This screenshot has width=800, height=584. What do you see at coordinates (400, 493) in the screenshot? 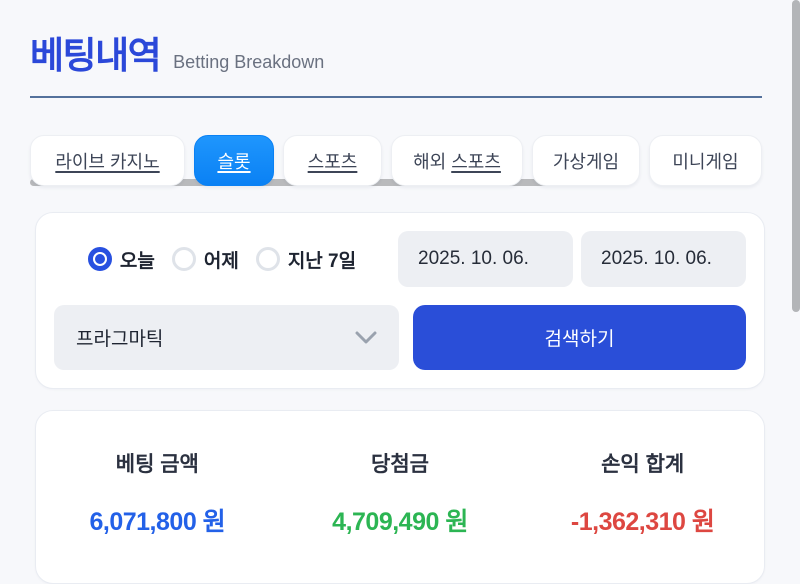
I see `summary-item-winnings: 당첨금 4,709,490 원` at bounding box center [400, 493].